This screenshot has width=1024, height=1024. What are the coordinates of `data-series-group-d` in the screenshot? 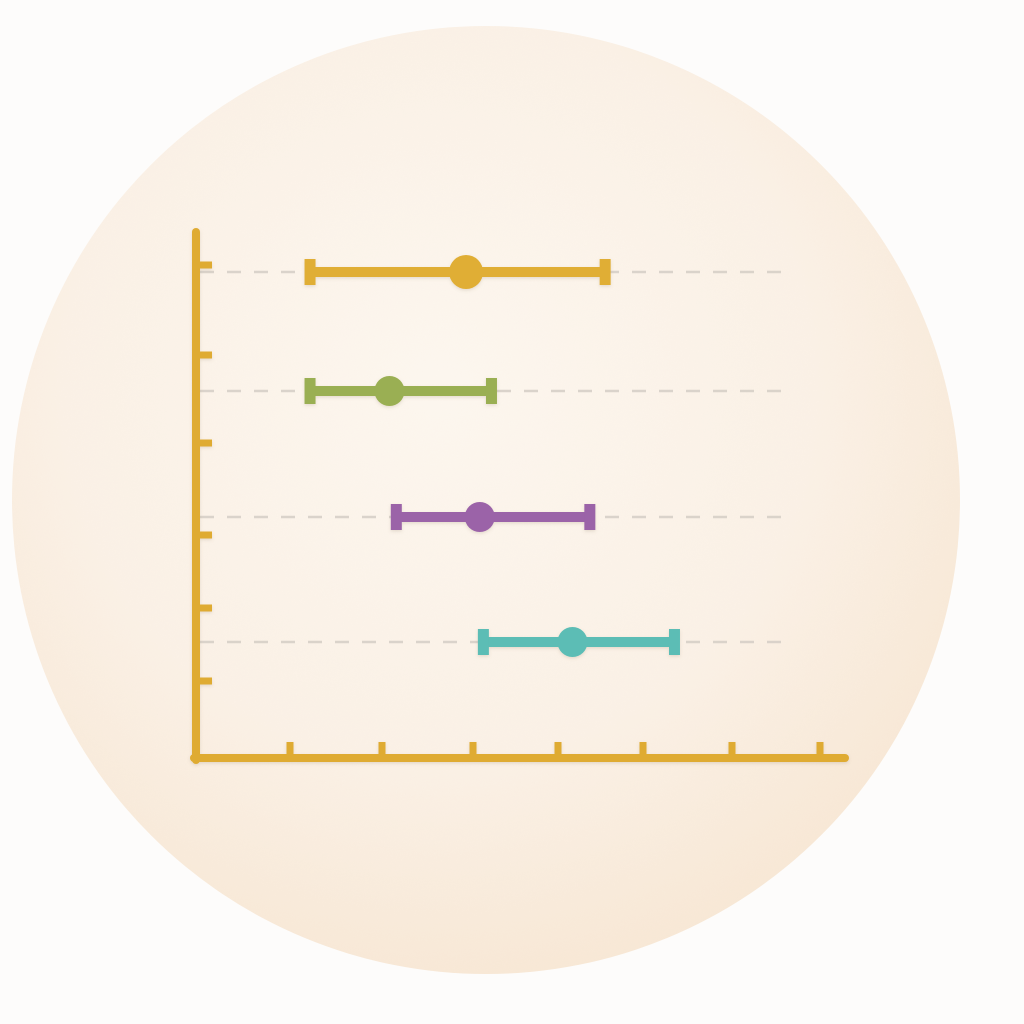 It's located at (578, 642).